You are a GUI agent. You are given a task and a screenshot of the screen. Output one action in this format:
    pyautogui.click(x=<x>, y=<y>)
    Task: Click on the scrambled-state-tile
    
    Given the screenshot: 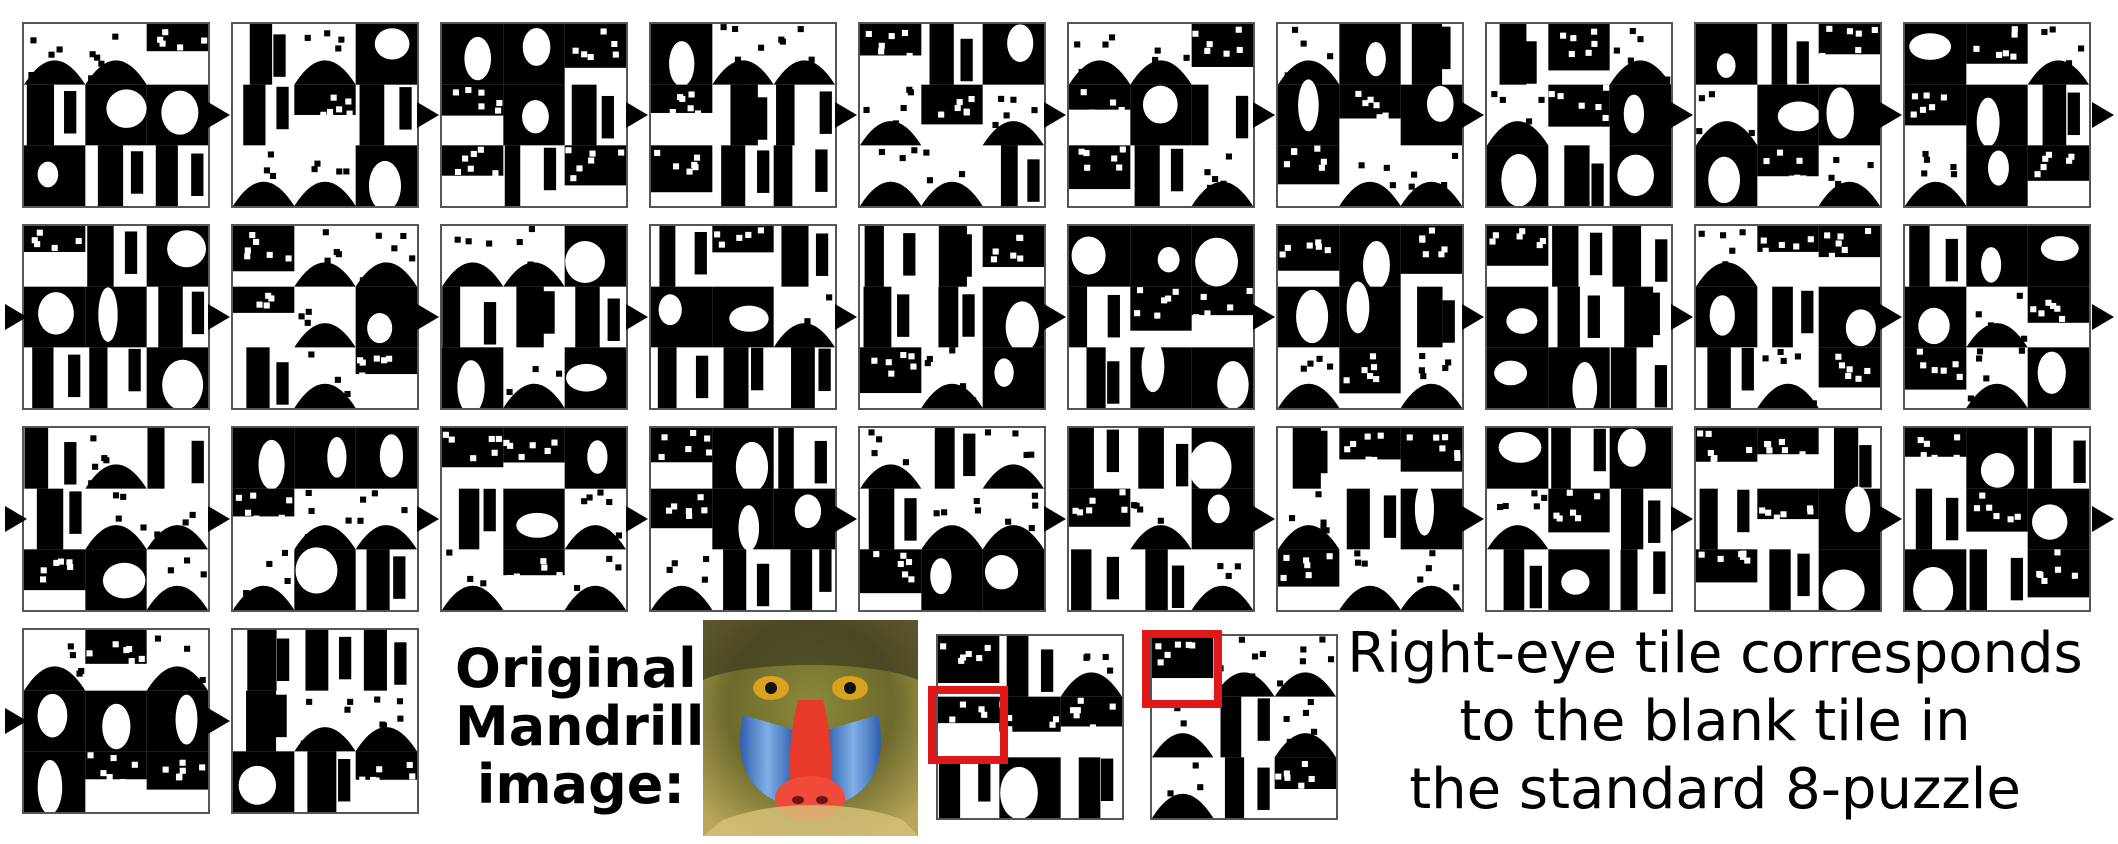 What is the action you would take?
    pyautogui.click(x=1030, y=727)
    